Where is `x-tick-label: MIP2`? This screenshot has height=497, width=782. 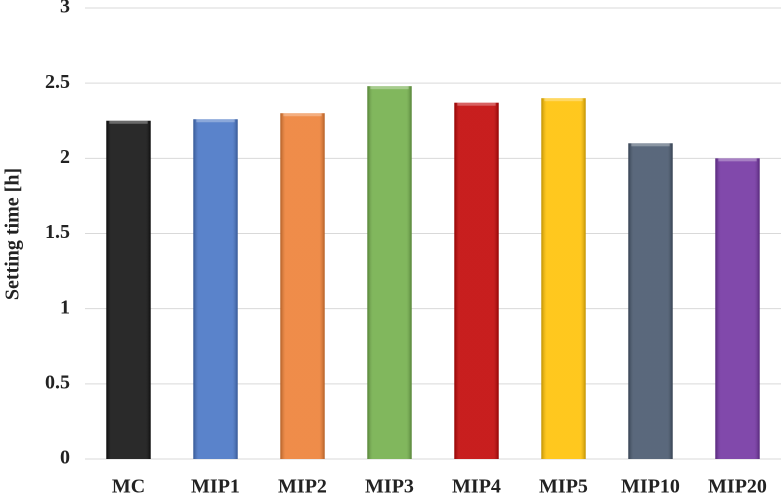
x-tick-label: MIP2 is located at coordinates (302, 486).